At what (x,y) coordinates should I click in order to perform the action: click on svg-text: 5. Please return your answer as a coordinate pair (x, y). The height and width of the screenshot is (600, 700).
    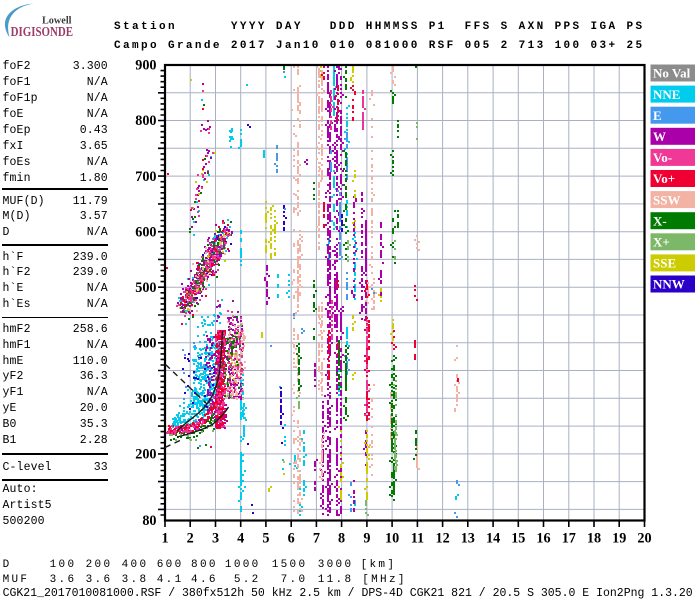
    Looking at the image, I should click on (265, 538).